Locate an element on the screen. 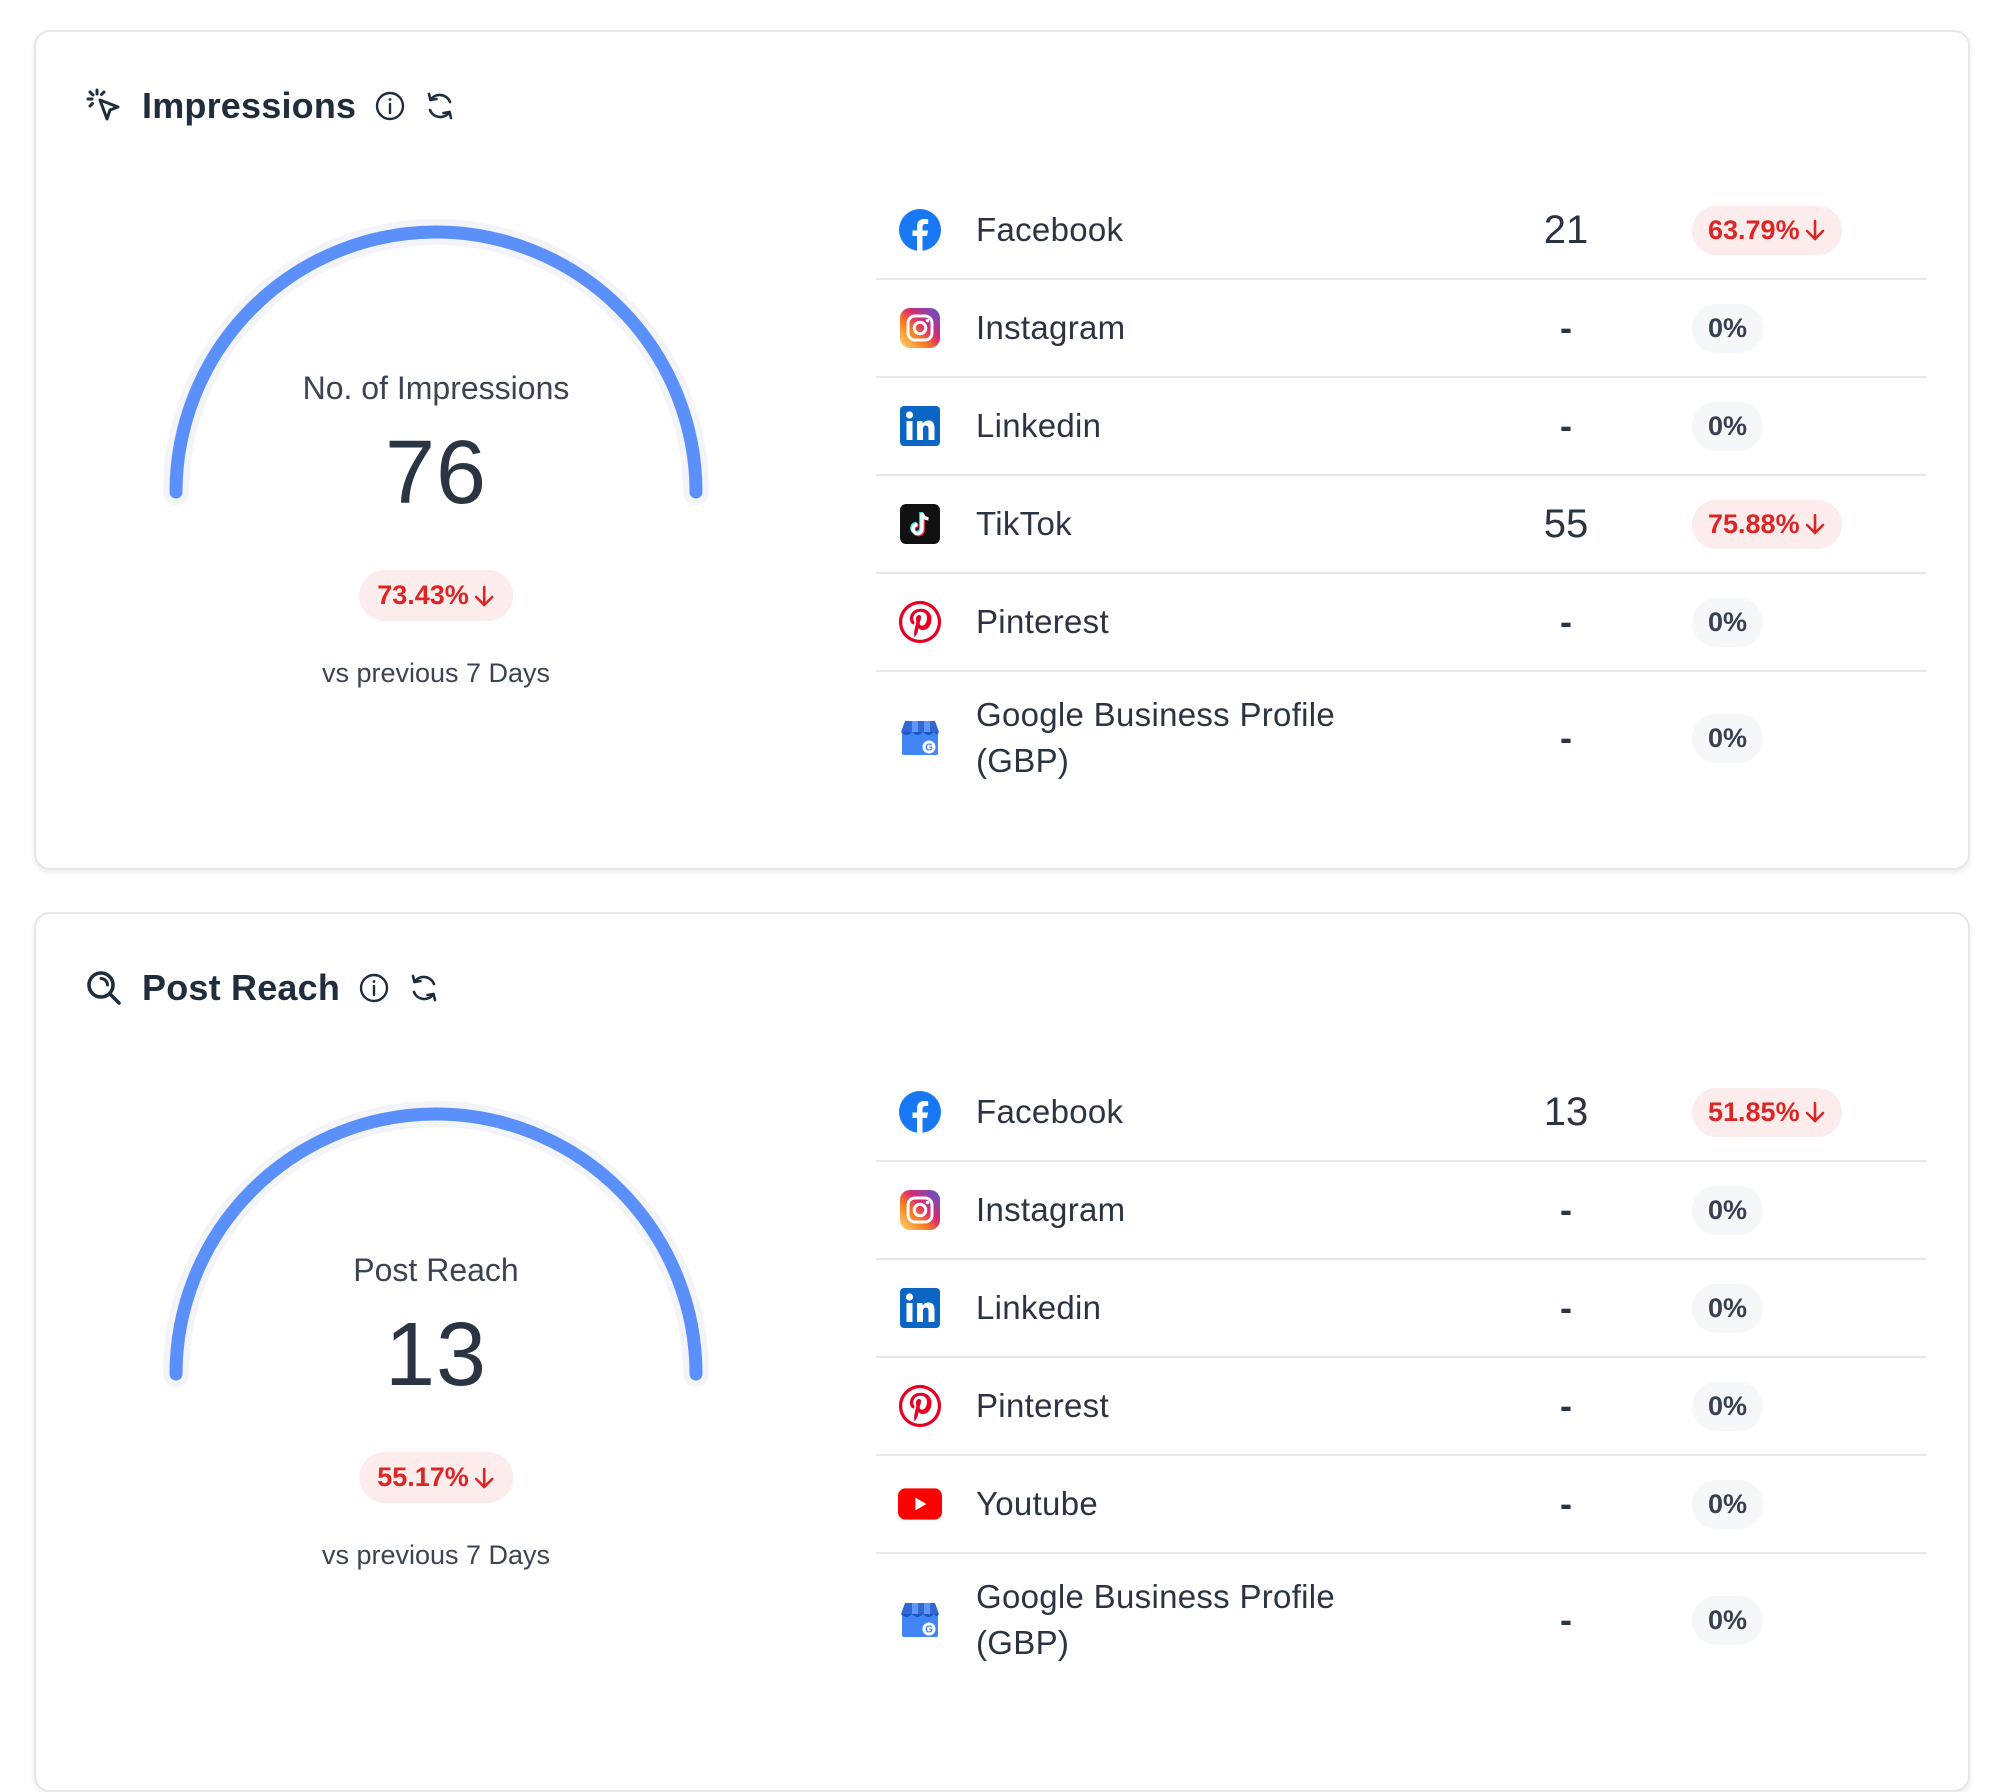 This screenshot has width=1996, height=1792. platform-change: 63.79% is located at coordinates (1767, 230).